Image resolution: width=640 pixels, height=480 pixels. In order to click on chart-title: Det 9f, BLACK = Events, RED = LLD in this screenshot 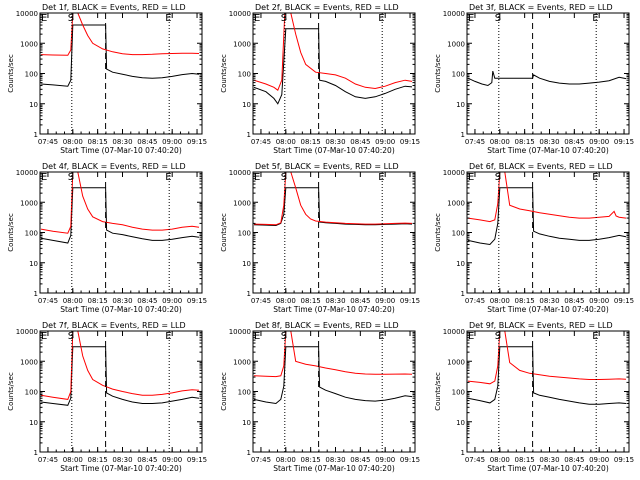, I will do `click(541, 325)`.